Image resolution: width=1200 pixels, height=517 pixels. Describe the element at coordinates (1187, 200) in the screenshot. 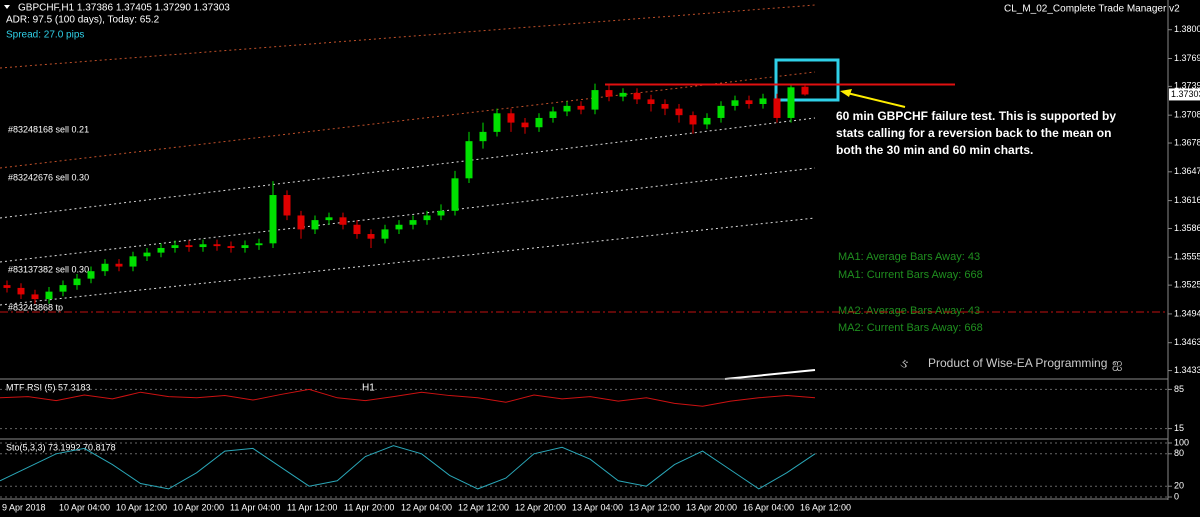

I see `y-tick-label: 1.36160` at that location.